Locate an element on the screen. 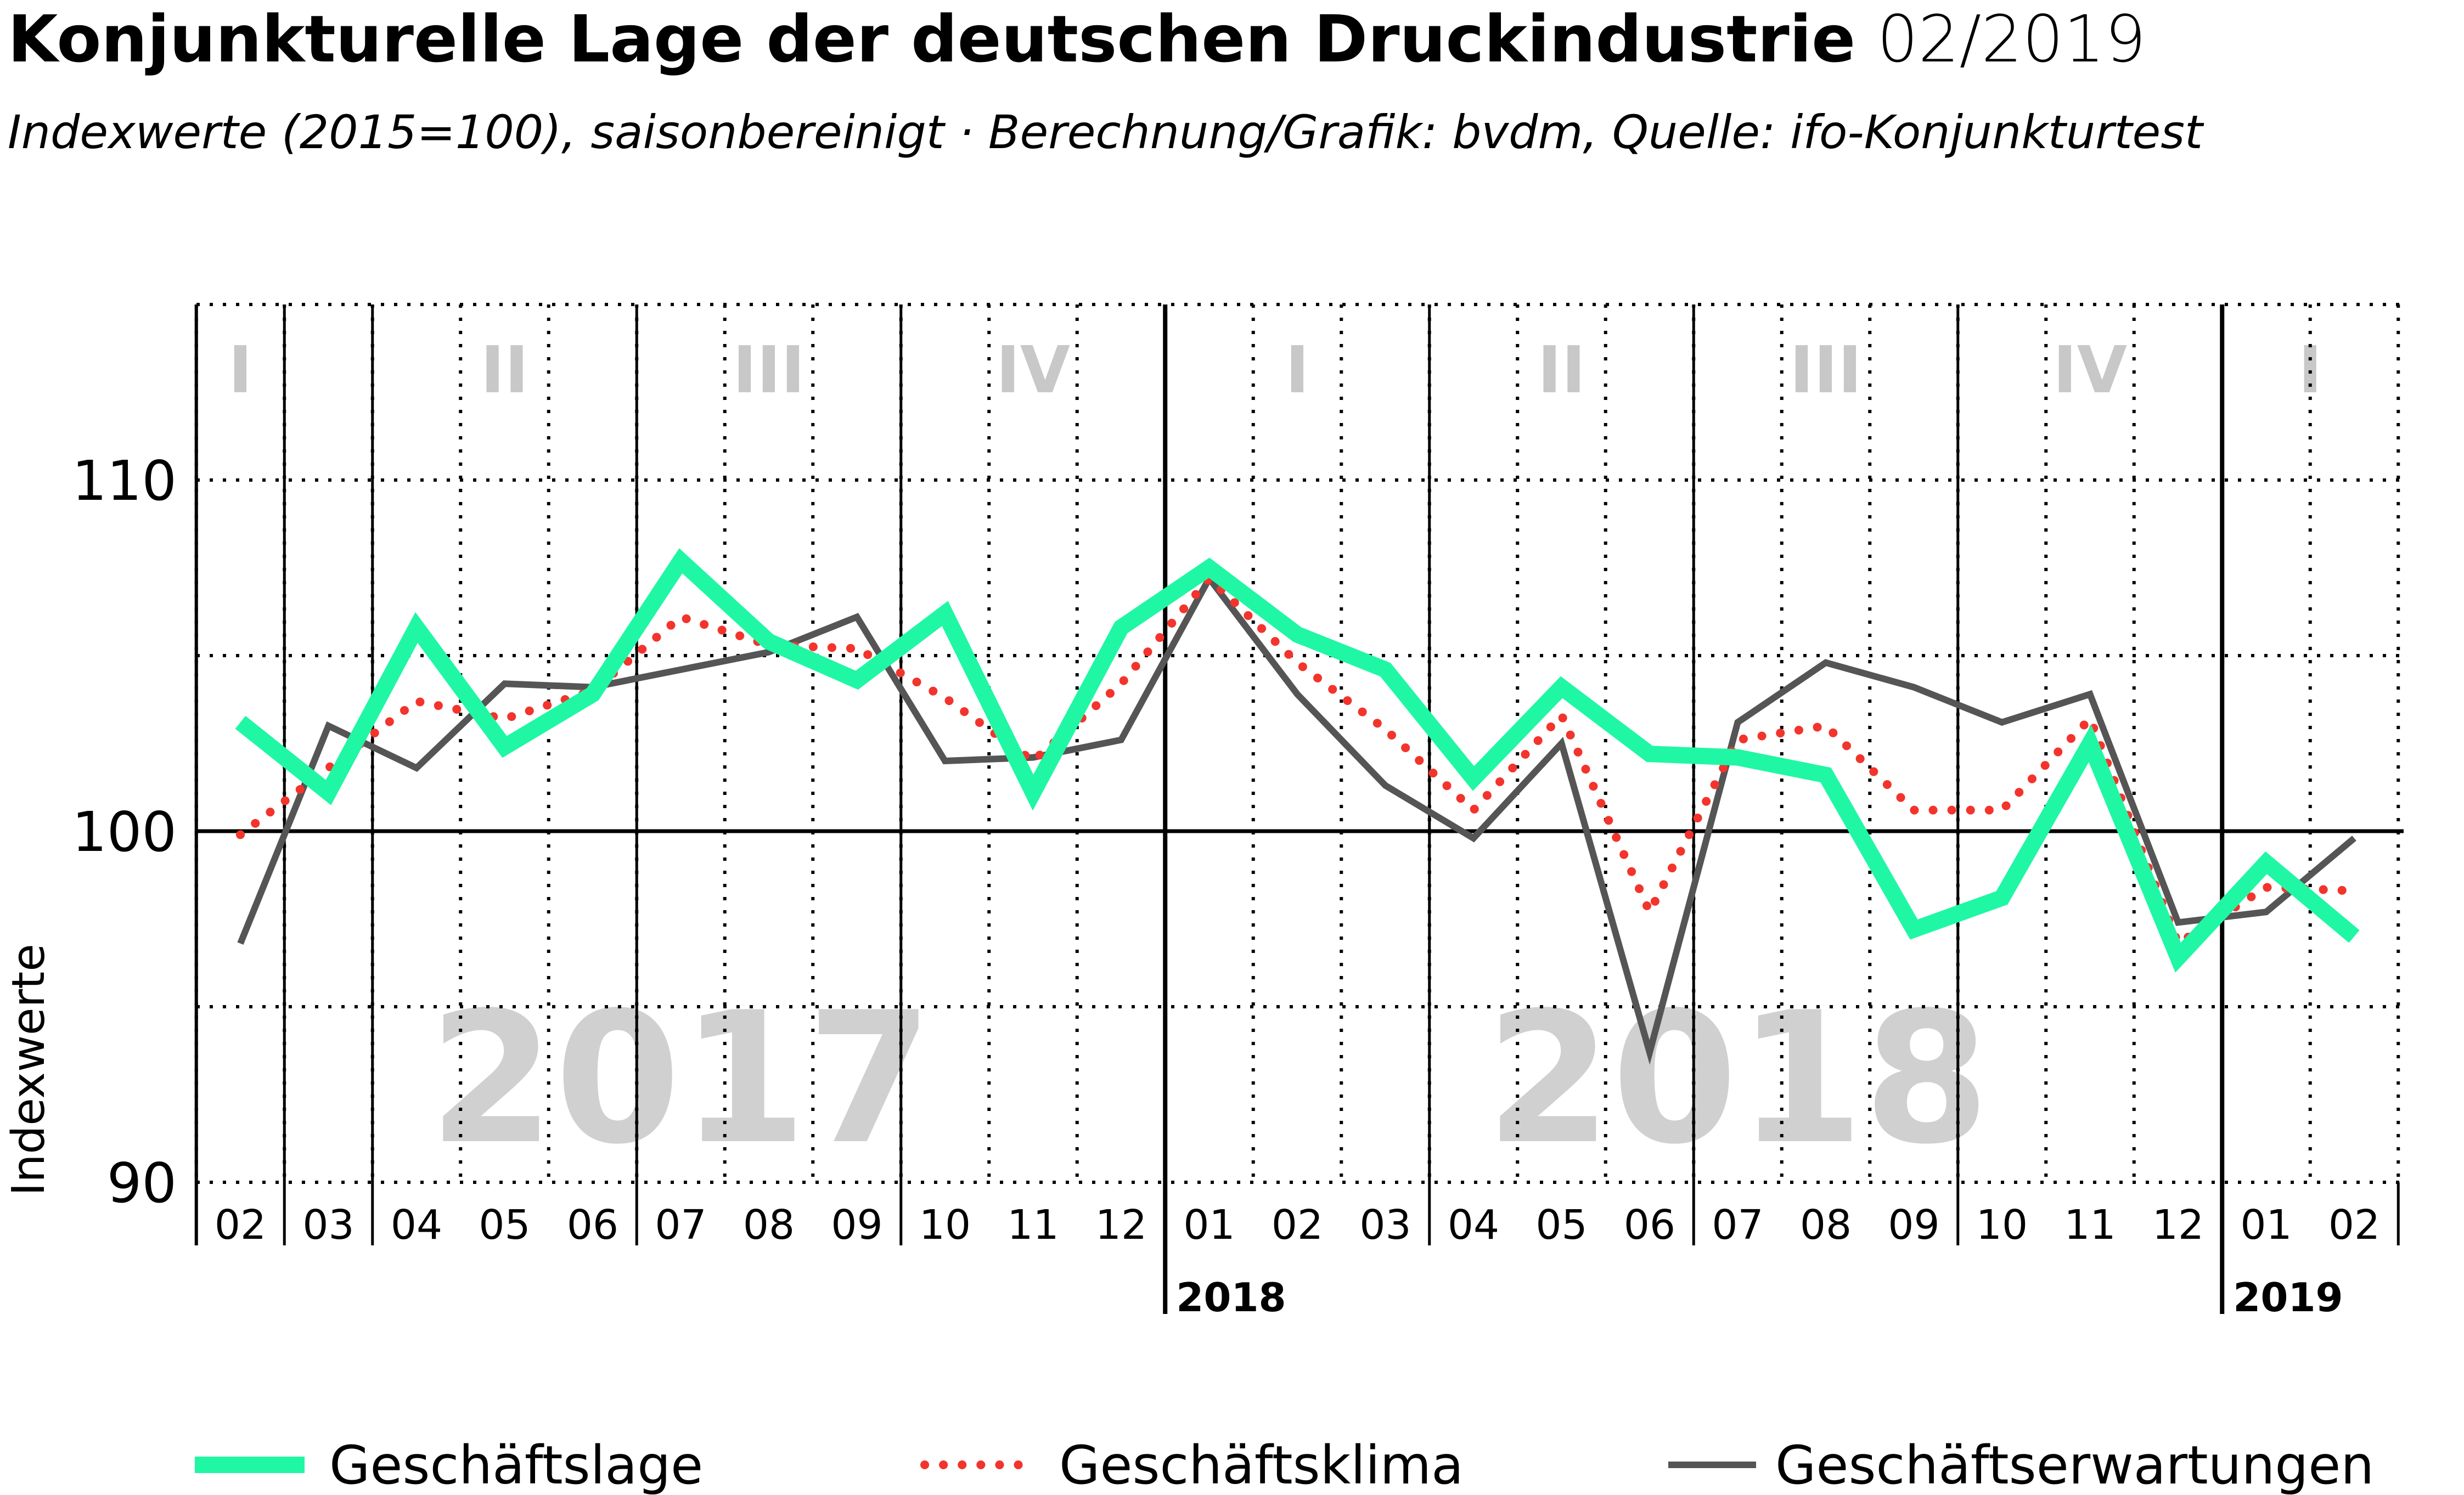 The height and width of the screenshot is (1495, 2464). y-axis-label: Indexwerte is located at coordinates (29, 1070).